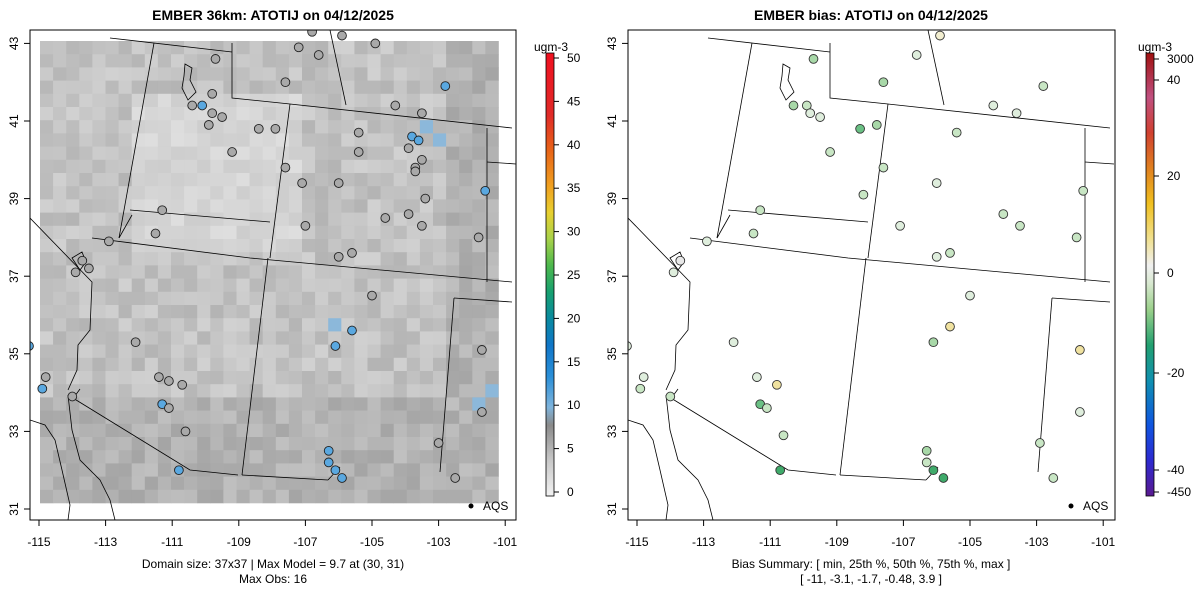 Image resolution: width=1200 pixels, height=600 pixels. Describe the element at coordinates (14, 431) in the screenshot. I see `y-tick-label: 33` at that location.